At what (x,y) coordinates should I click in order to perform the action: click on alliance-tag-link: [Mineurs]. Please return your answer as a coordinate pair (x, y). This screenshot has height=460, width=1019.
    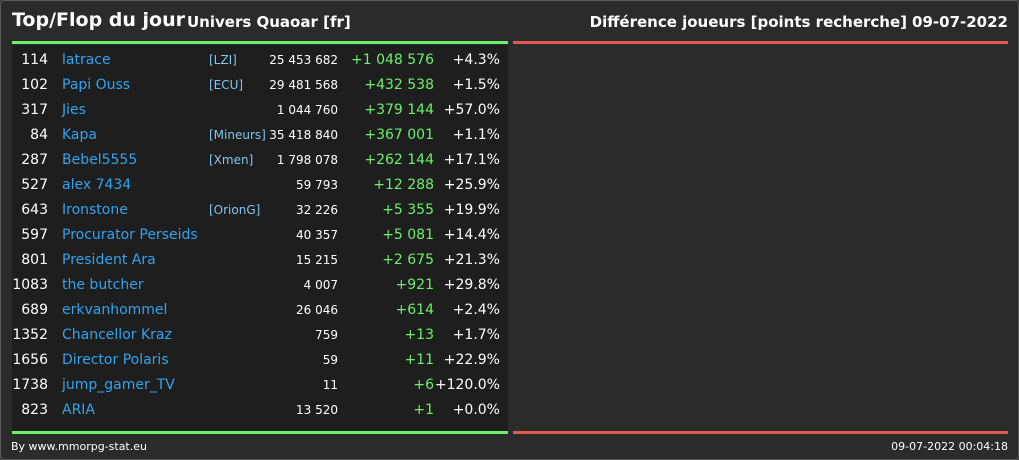
    Looking at the image, I should click on (237, 135).